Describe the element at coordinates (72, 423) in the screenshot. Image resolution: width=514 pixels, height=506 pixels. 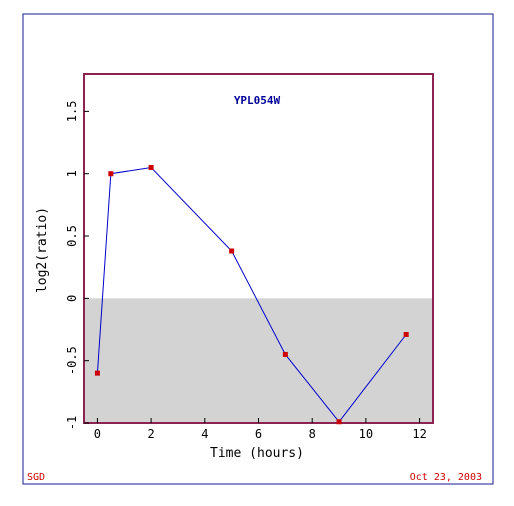
I see `y-tick-label: -1` at that location.